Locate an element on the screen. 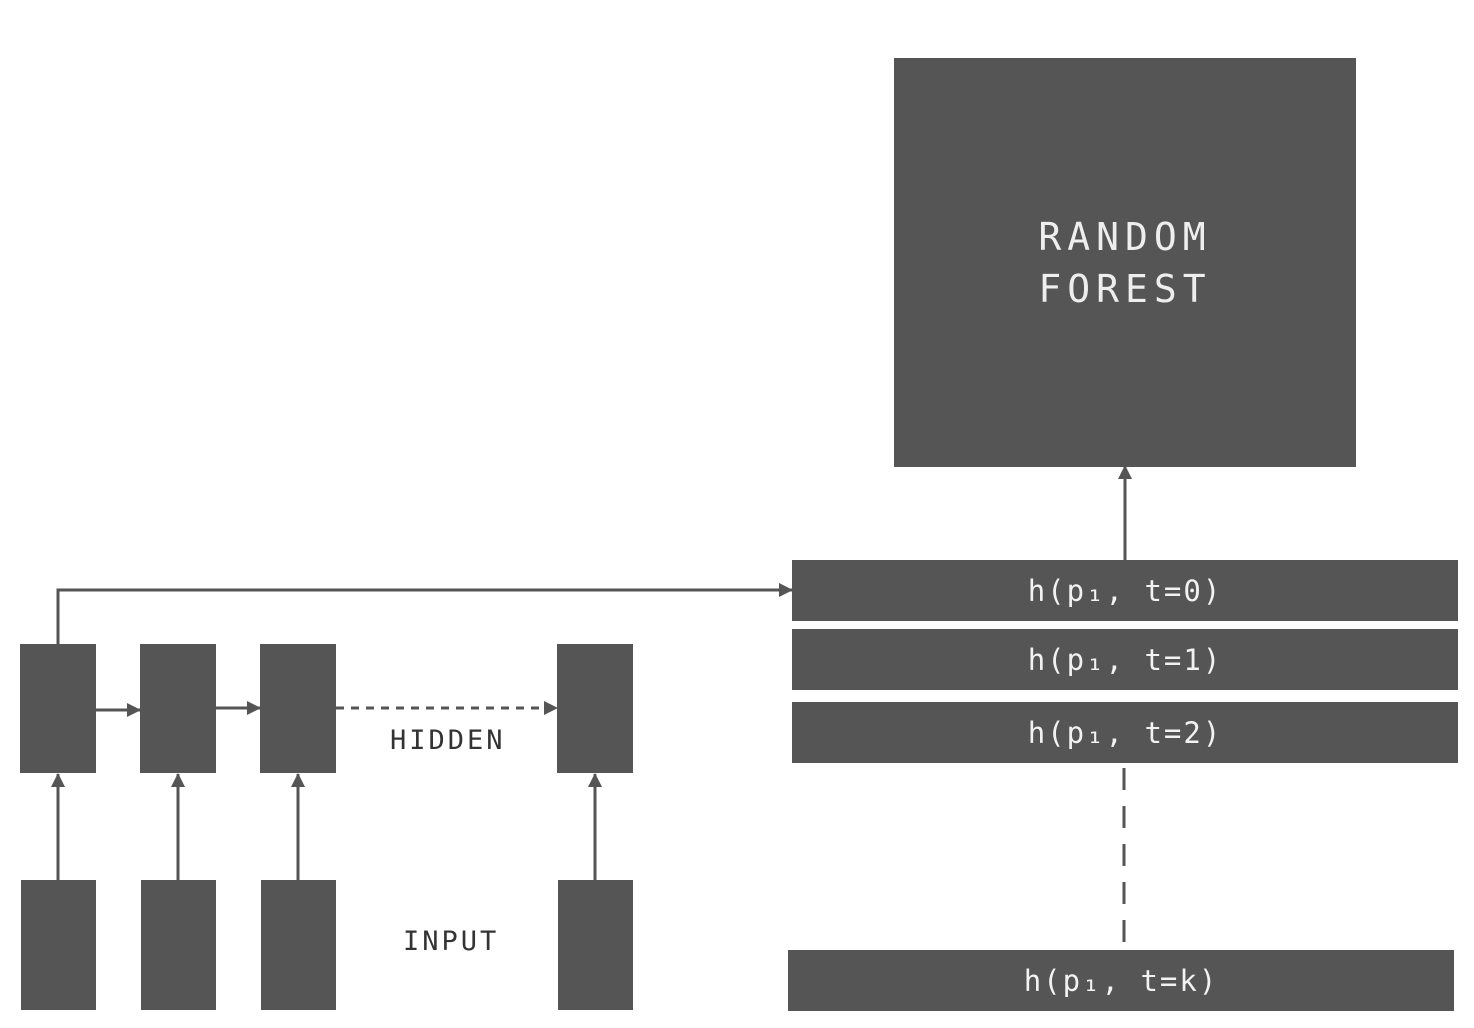  random-forest-box: RANDOM FOREST is located at coordinates (1125, 262).